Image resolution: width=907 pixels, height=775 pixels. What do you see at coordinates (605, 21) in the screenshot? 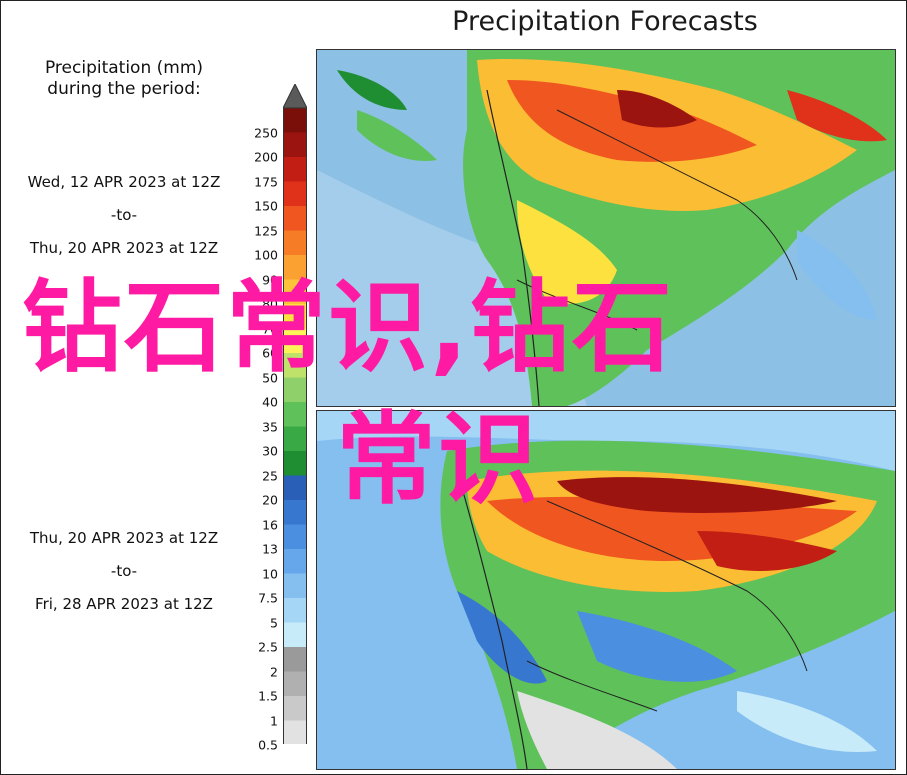
I see `page-title: Precipitation Forecasts` at bounding box center [605, 21].